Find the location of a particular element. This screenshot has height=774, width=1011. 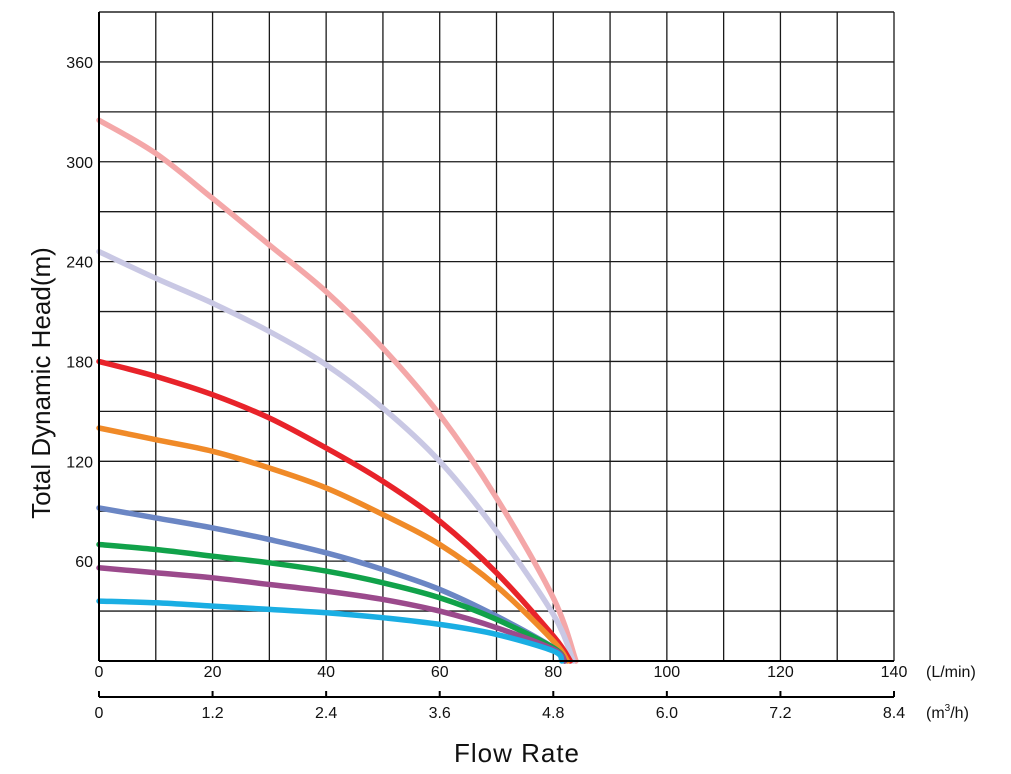

y-tick-label: 240 is located at coordinates (79, 263).